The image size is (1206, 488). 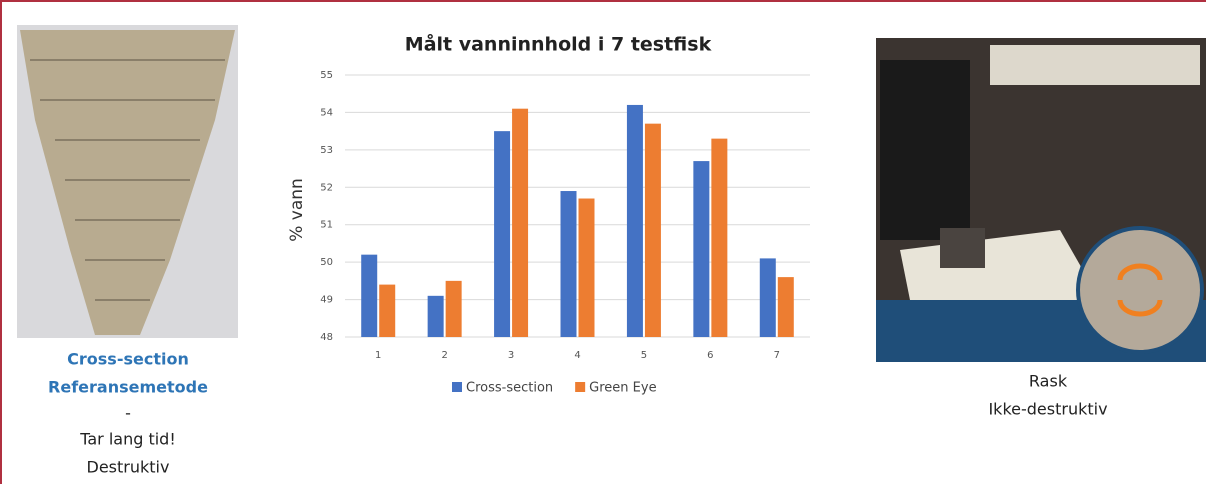 I want to click on chart-title: Målt vanninnhold i 7 testfisk, so click(x=558, y=44).